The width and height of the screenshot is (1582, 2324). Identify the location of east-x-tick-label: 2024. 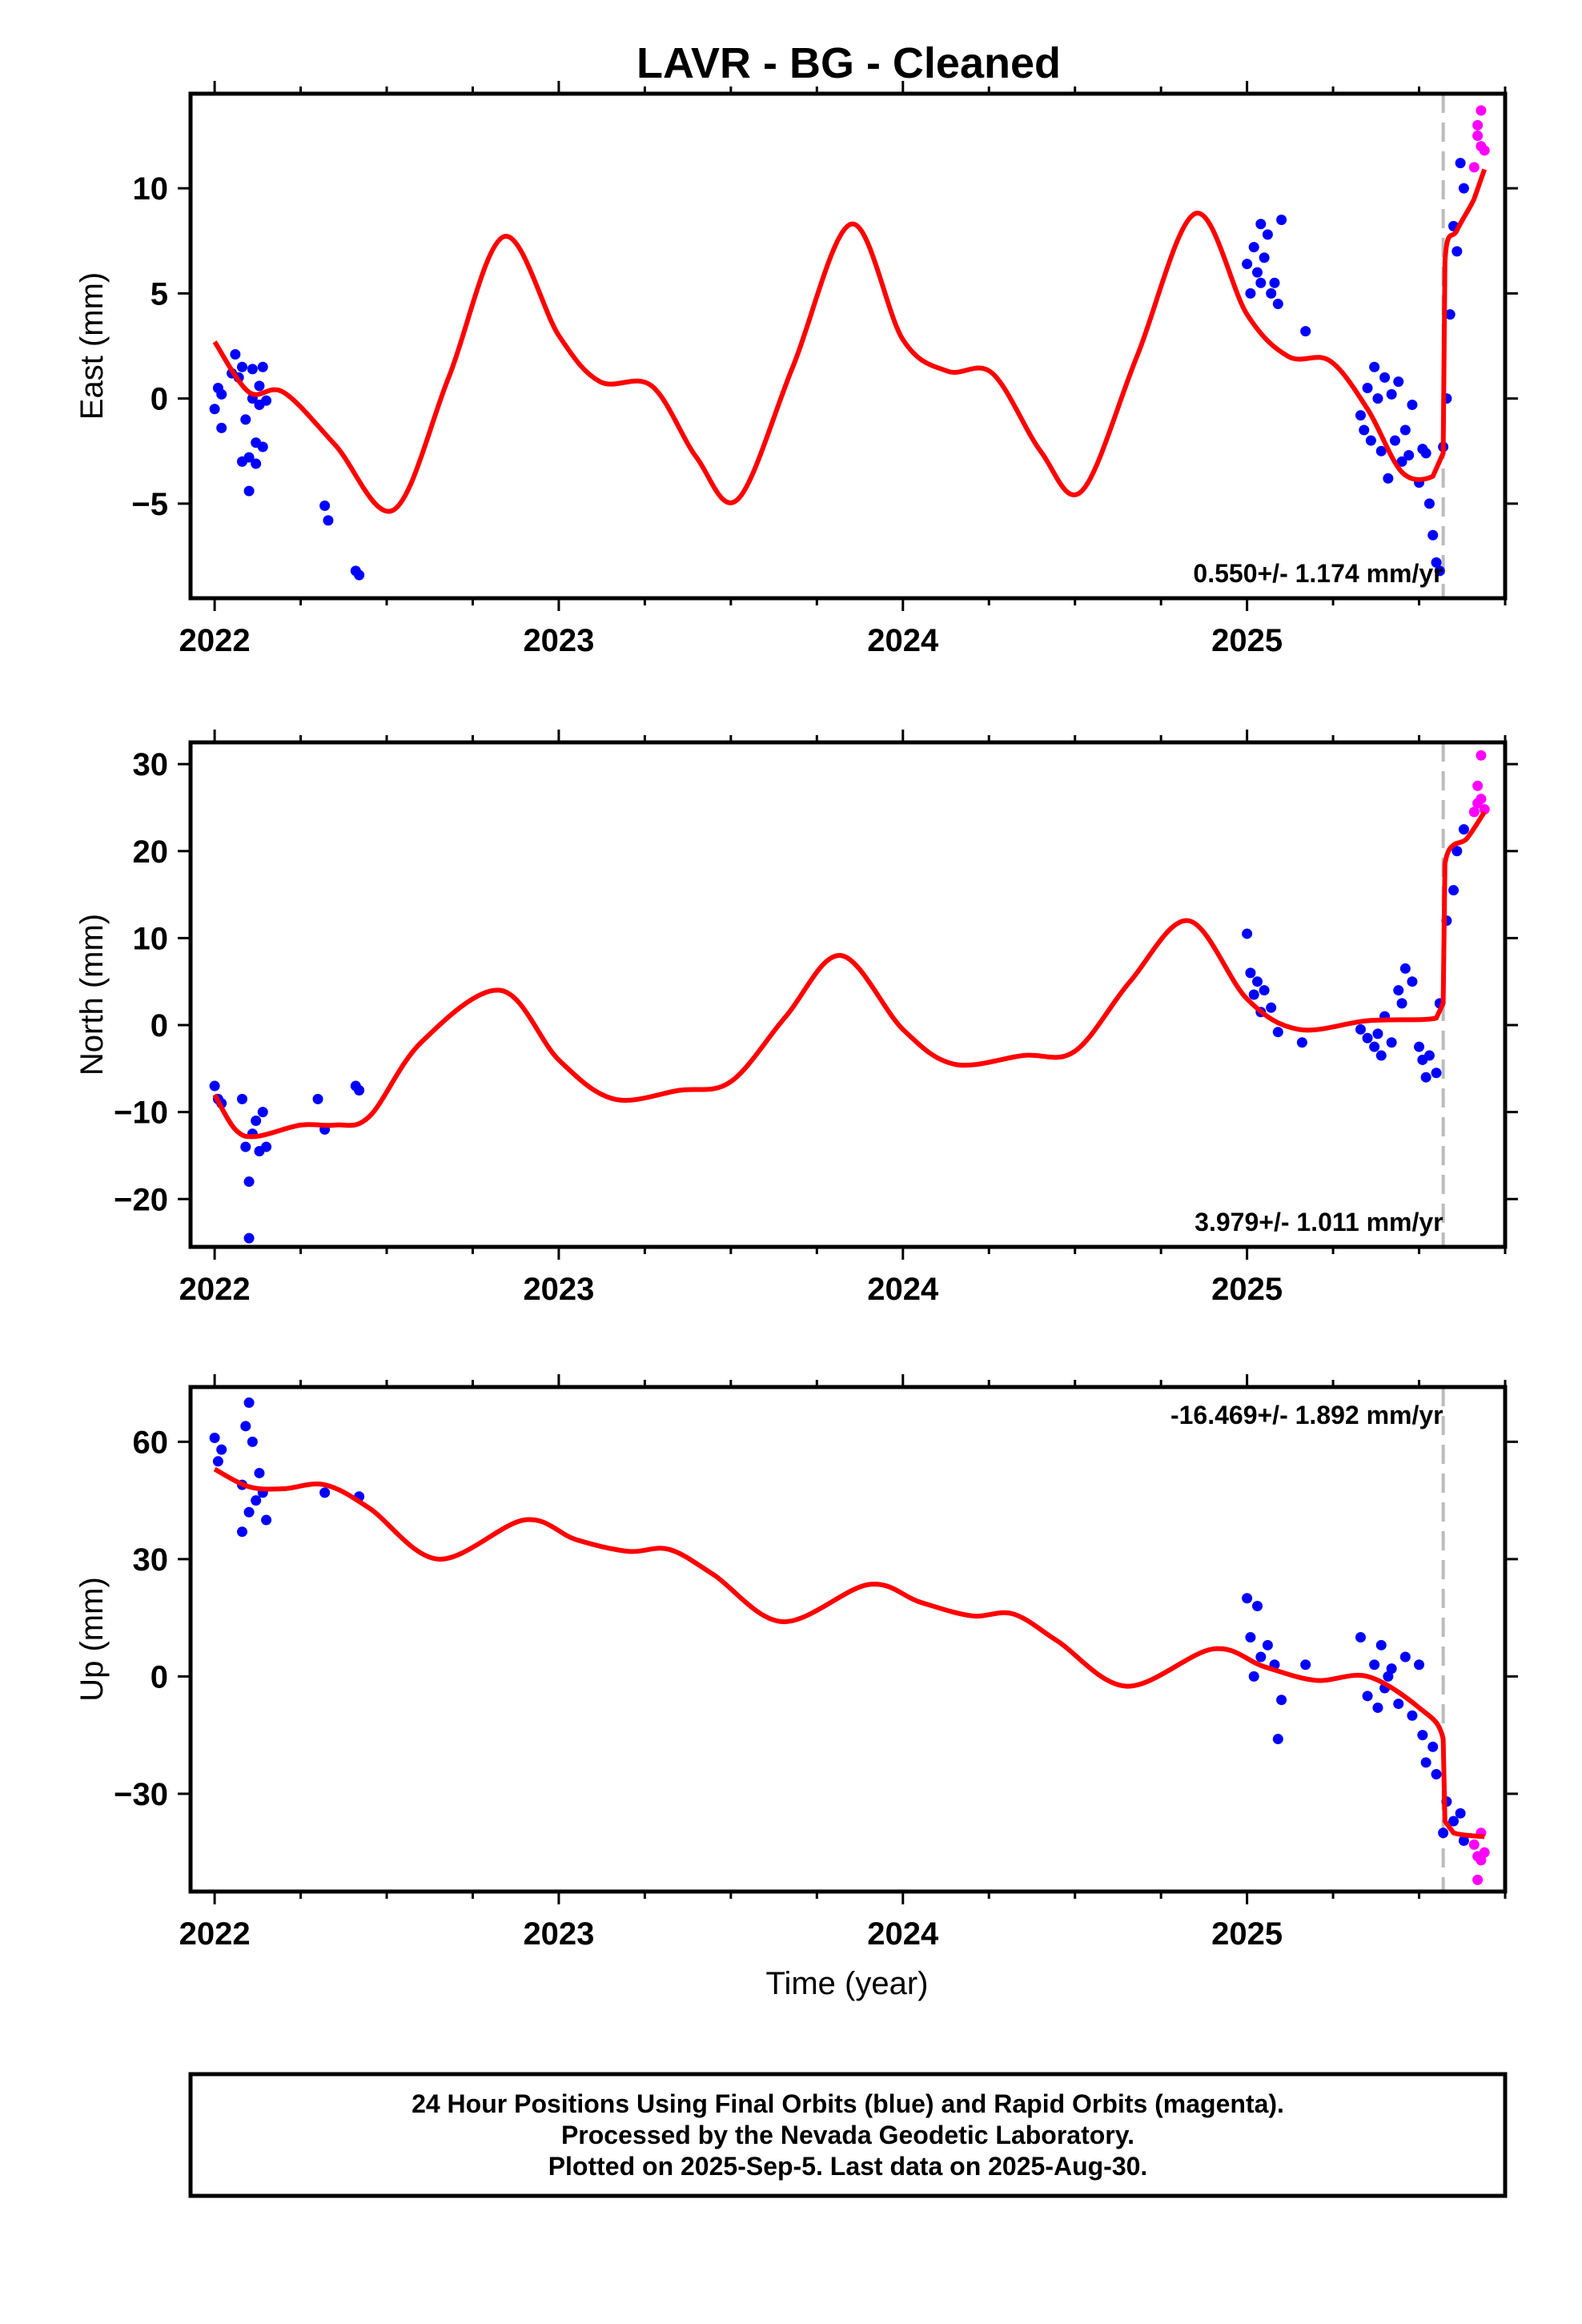
(903, 640).